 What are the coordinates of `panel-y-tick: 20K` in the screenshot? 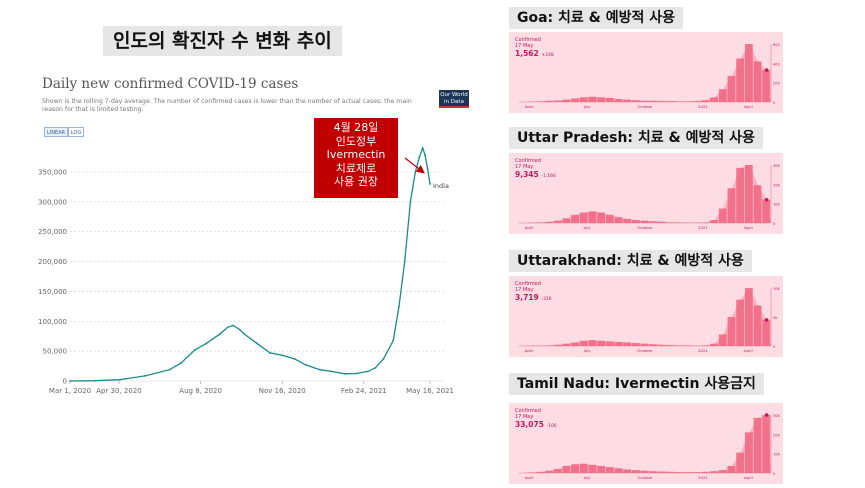 It's located at (776, 435).